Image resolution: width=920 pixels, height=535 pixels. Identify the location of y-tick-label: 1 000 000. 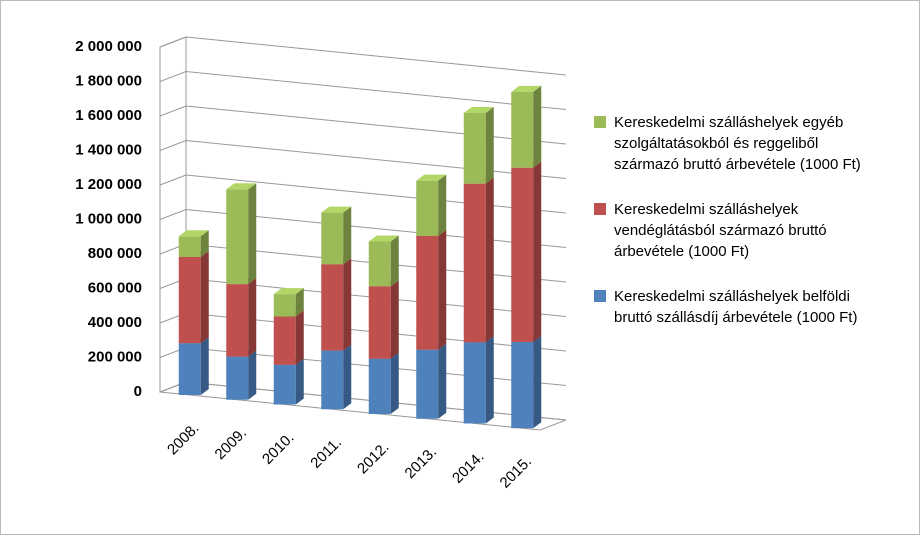
(108, 218).